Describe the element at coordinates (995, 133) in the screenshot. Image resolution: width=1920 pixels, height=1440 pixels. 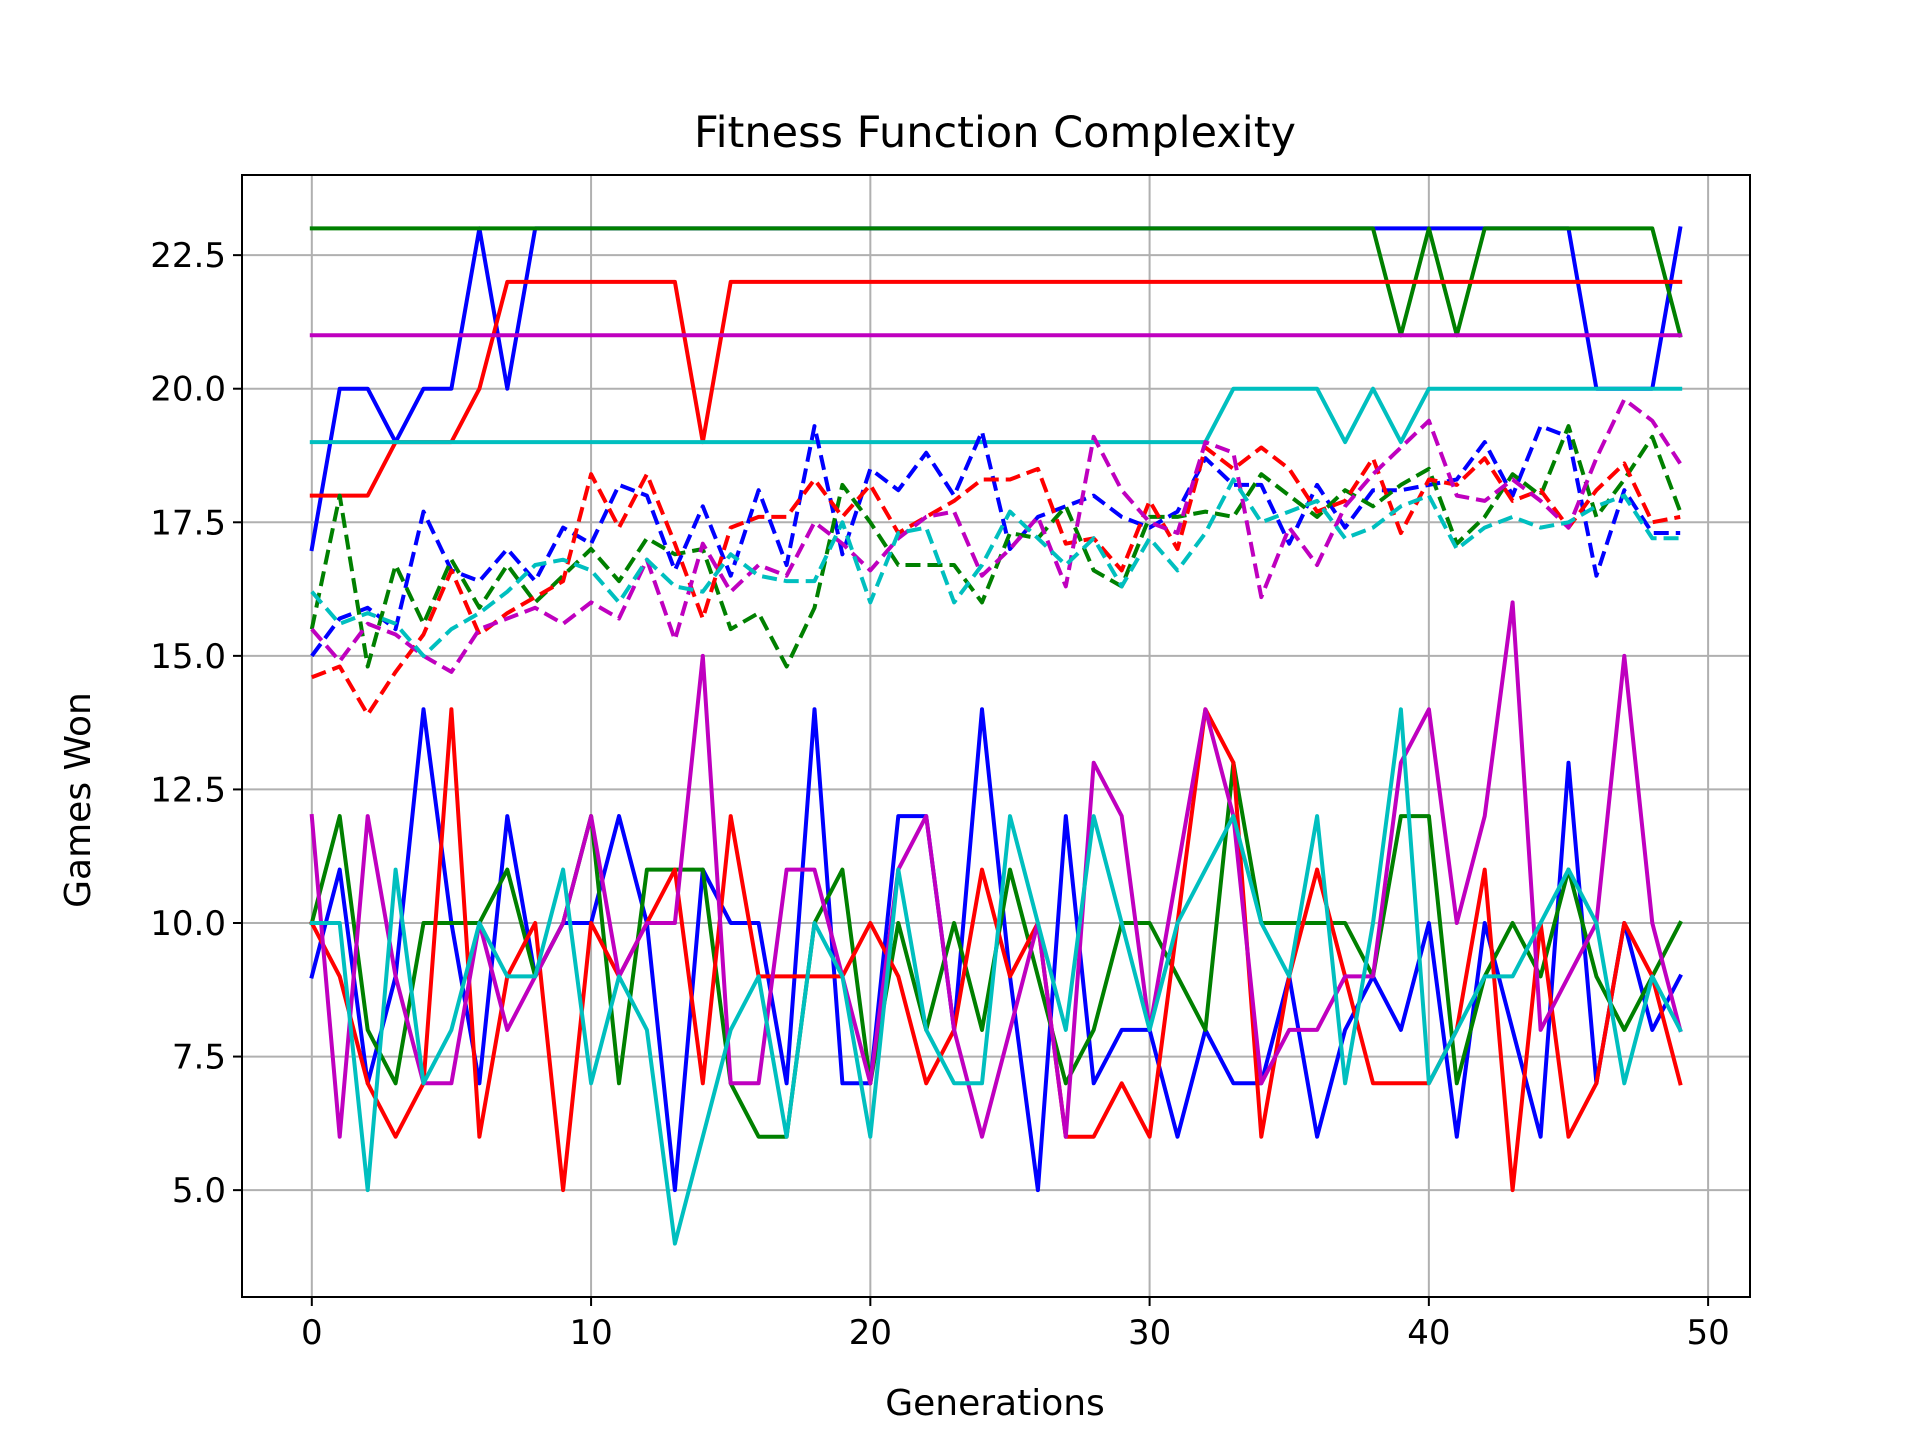
I see `chart-title: Fitness Function Complexity` at that location.